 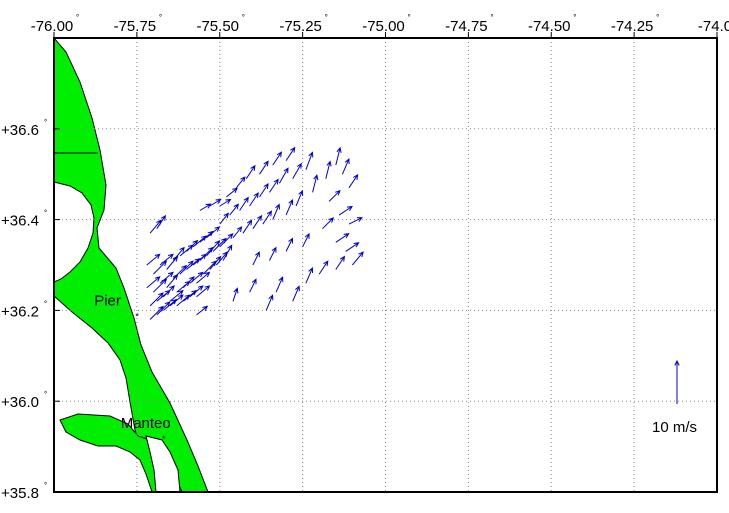 What do you see at coordinates (20, 493) in the screenshot?
I see `tick-label-lat: +35.8` at bounding box center [20, 493].